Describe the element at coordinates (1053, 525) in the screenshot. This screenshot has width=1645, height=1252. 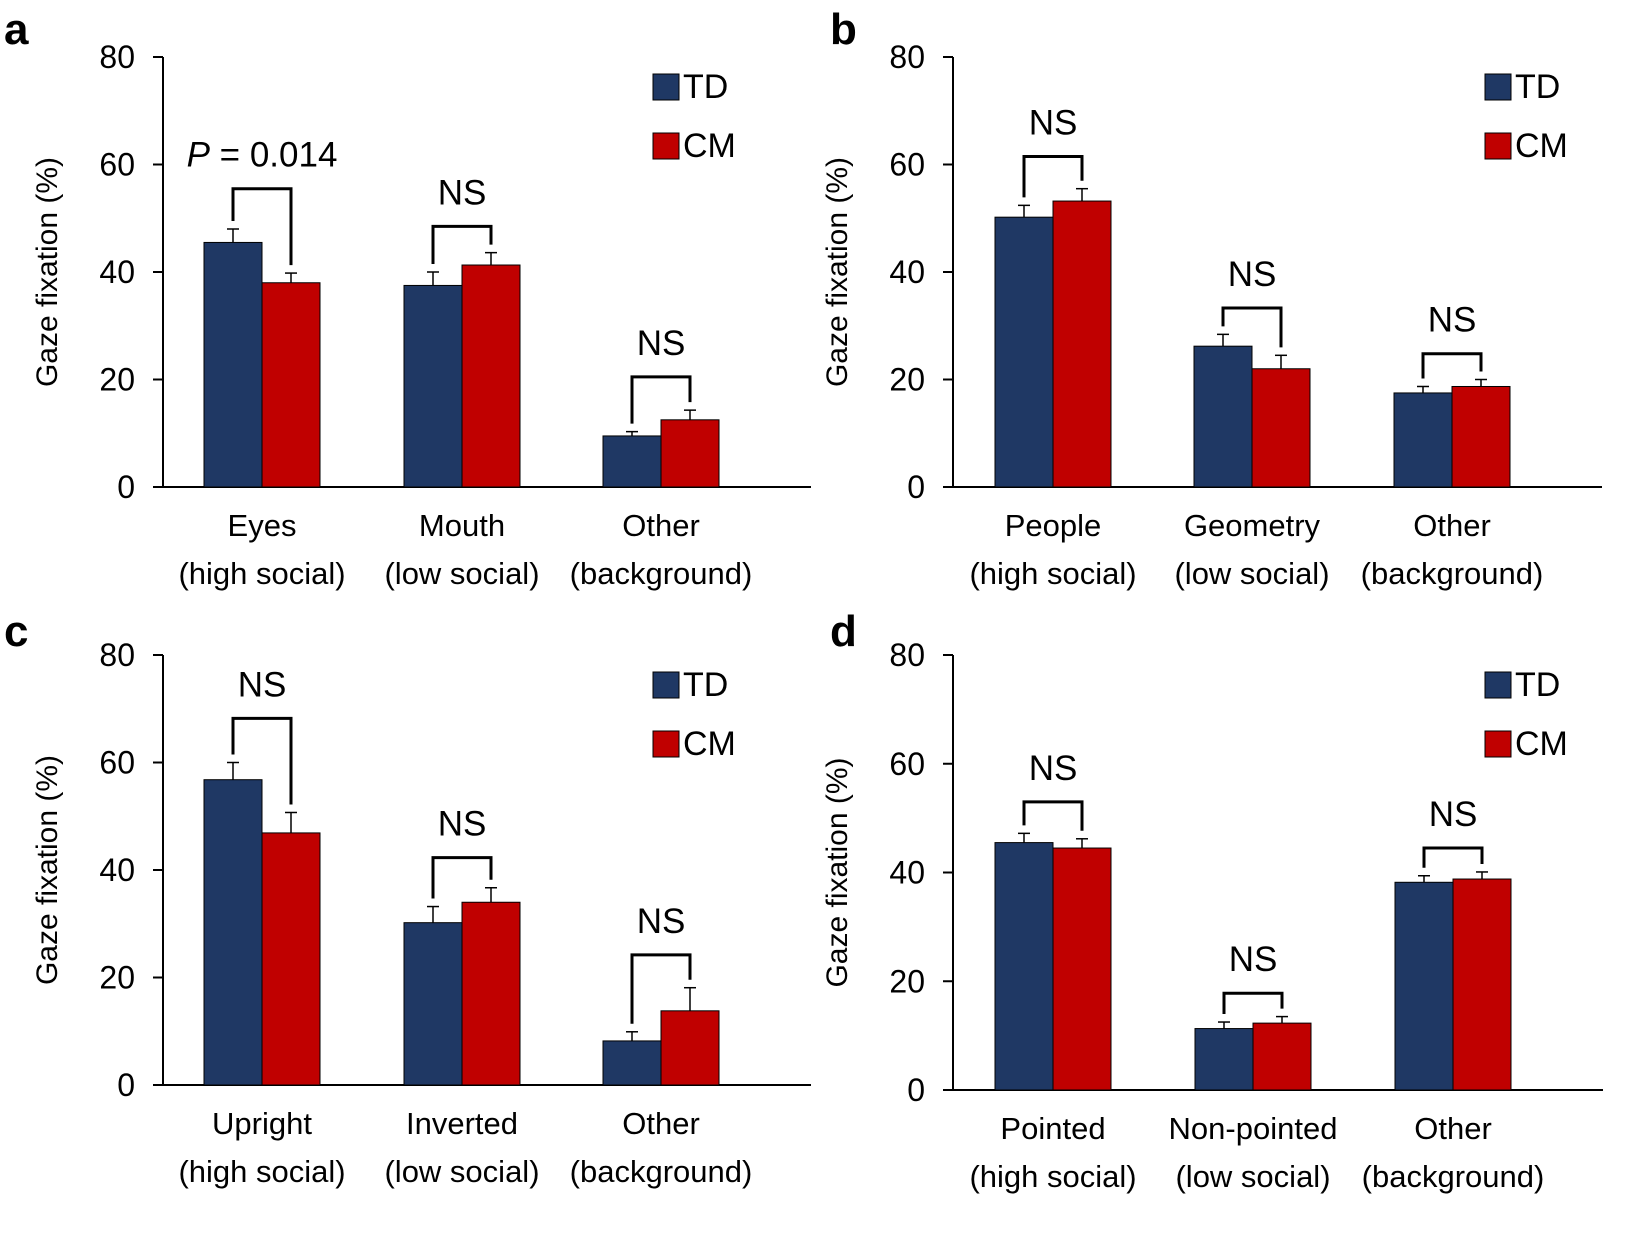
I see `category-label: People` at that location.